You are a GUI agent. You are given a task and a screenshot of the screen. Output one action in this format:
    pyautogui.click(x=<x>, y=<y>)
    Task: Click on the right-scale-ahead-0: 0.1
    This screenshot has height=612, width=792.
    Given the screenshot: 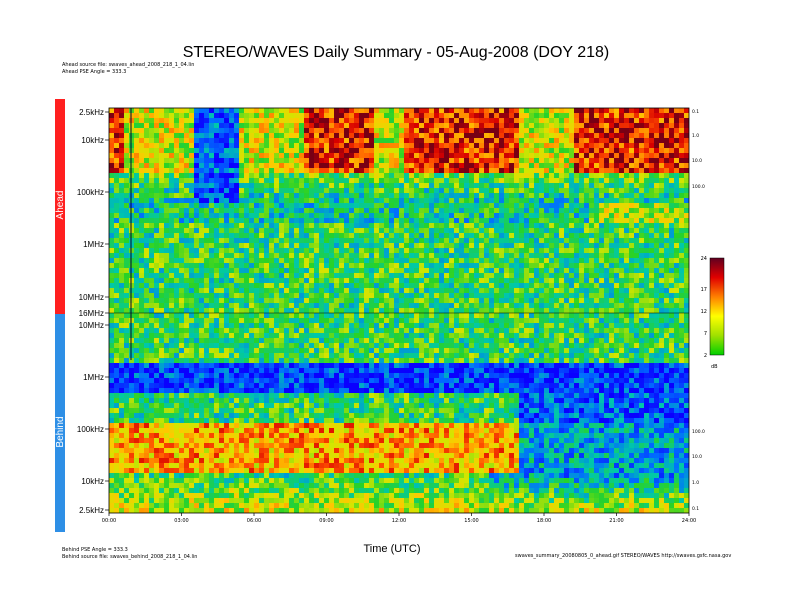 What is the action you would take?
    pyautogui.click(x=695, y=112)
    